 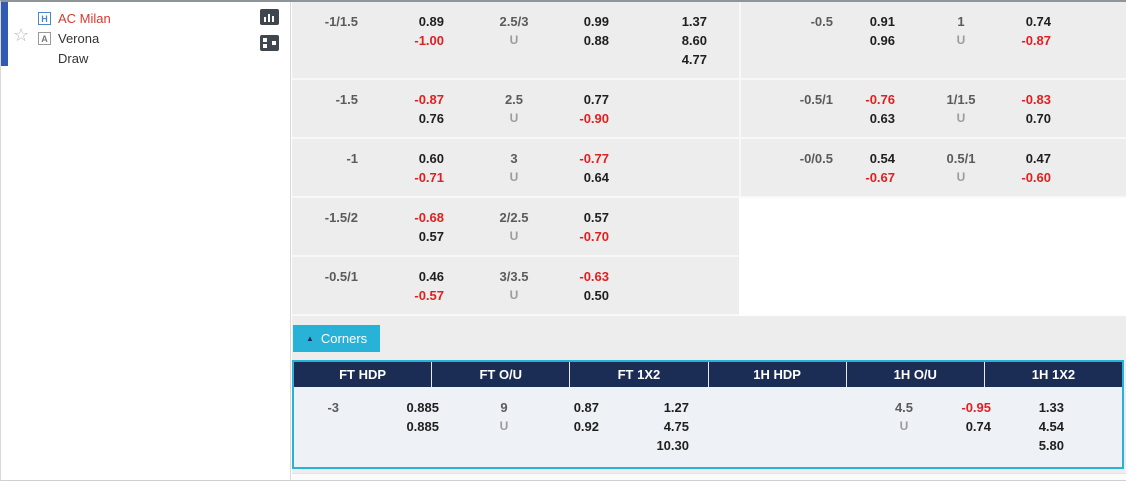 What do you see at coordinates (882, 40) in the screenshot?
I see `fh-hdp-away-odds: 0.96` at bounding box center [882, 40].